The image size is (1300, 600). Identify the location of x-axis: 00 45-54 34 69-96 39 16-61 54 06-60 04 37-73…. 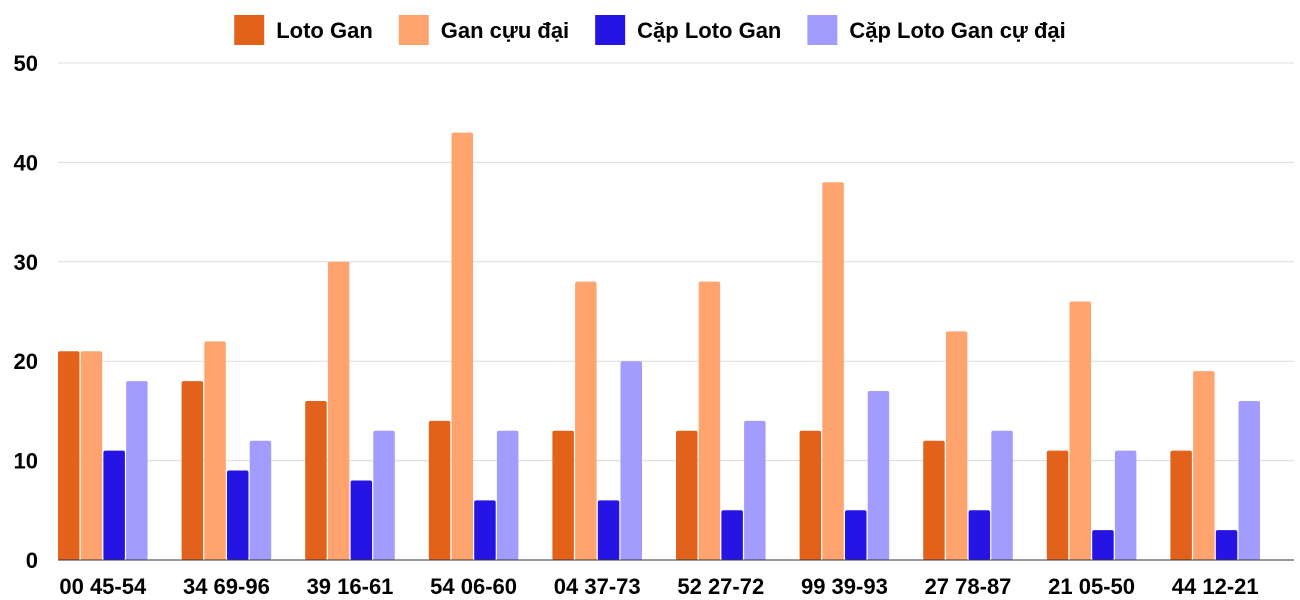
(676, 579).